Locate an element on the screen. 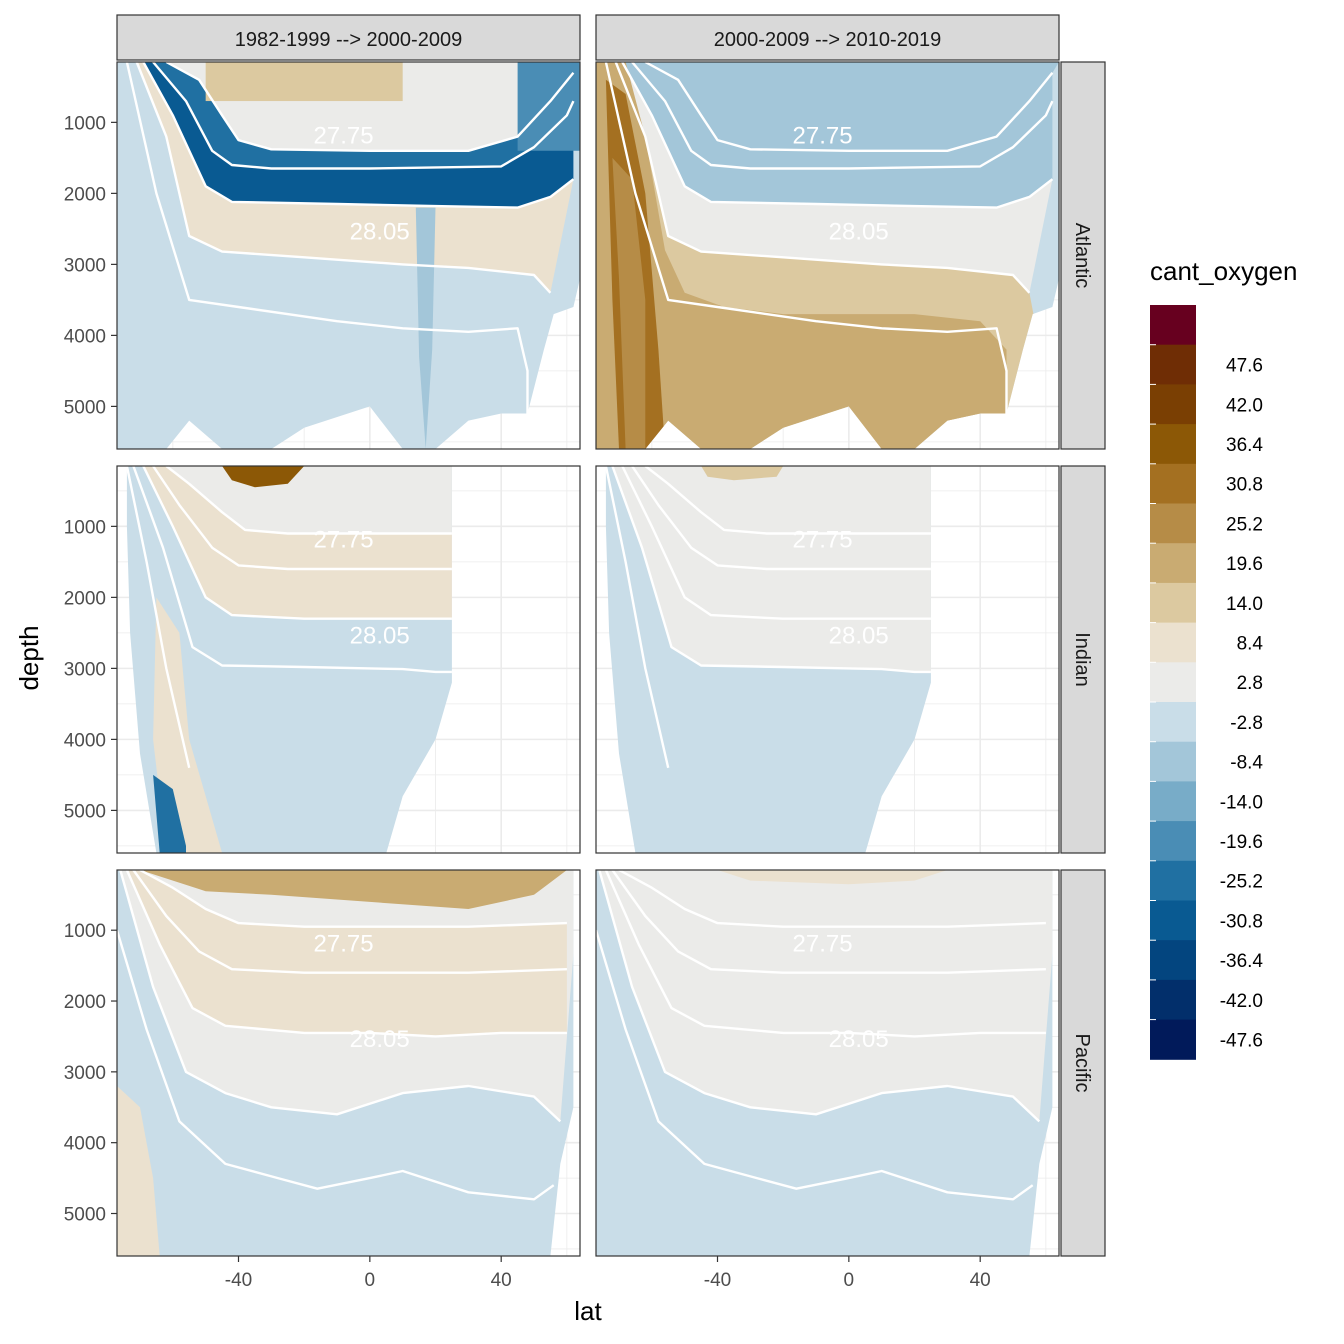  legend-label: 30.8 is located at coordinates (1244, 485).